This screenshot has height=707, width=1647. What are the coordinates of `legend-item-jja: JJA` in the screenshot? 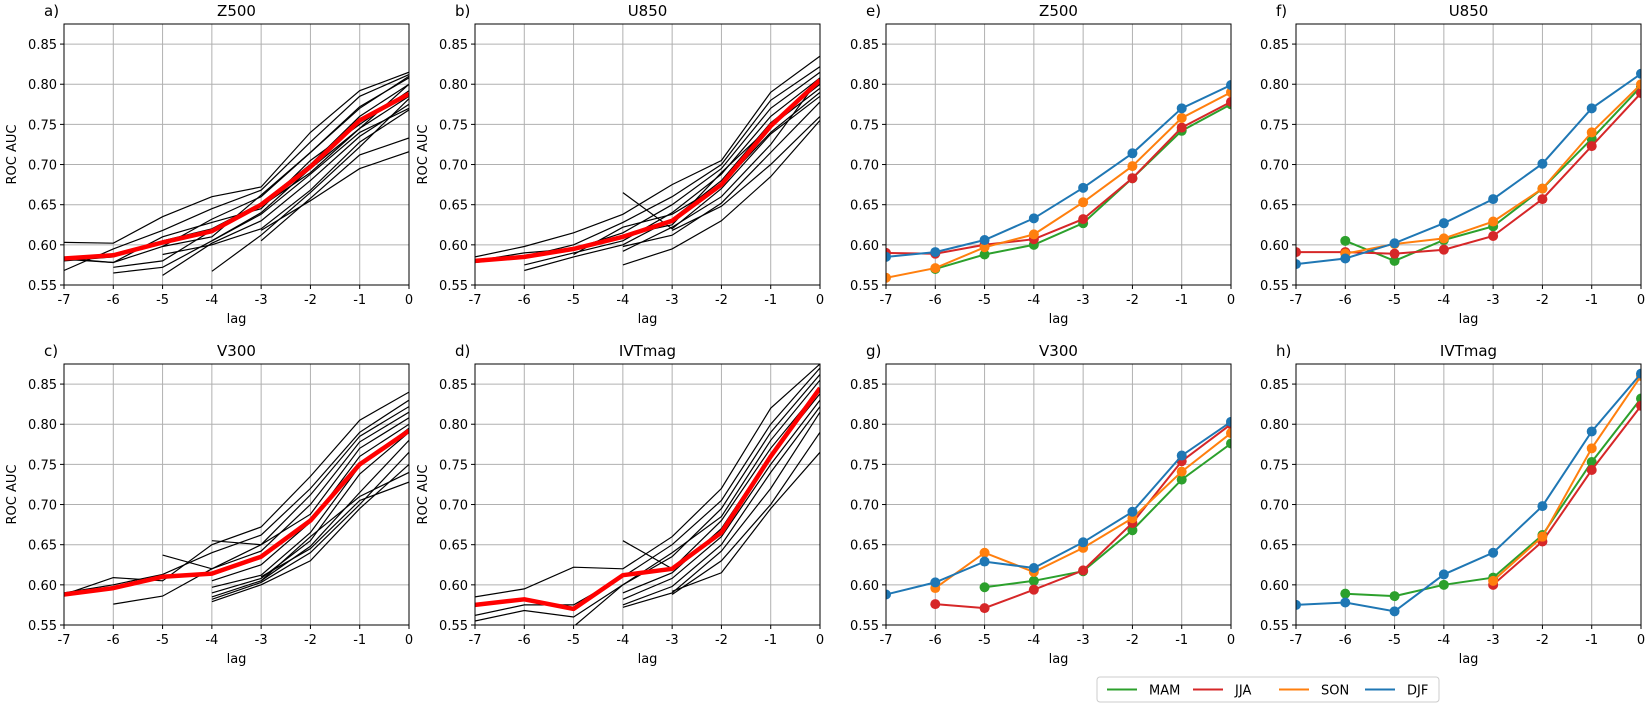 It's located at (1222, 691).